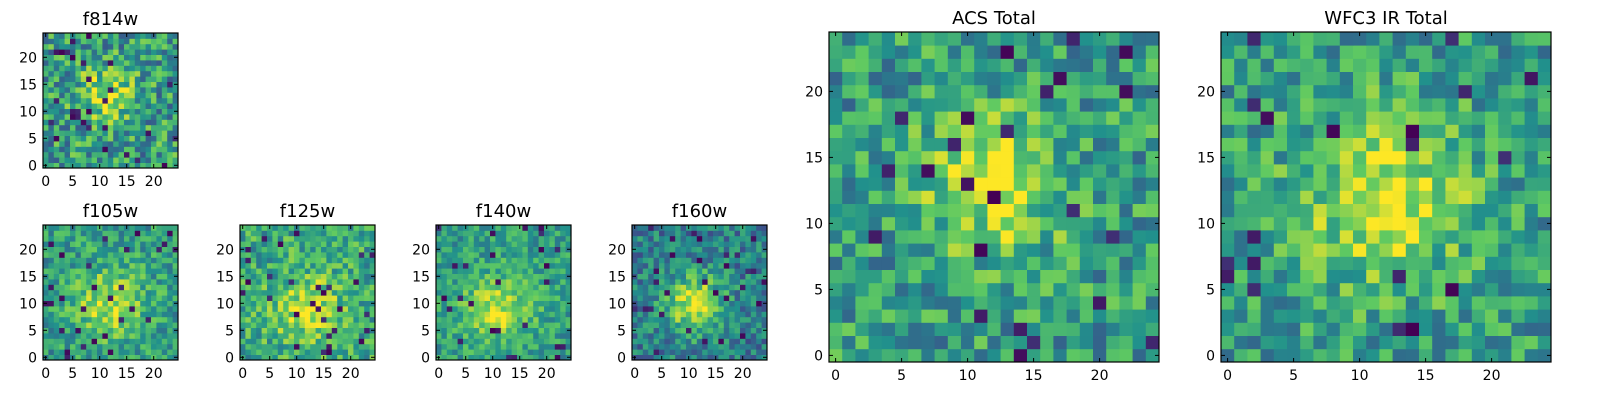  I want to click on panel-title: f105w, so click(110, 211).